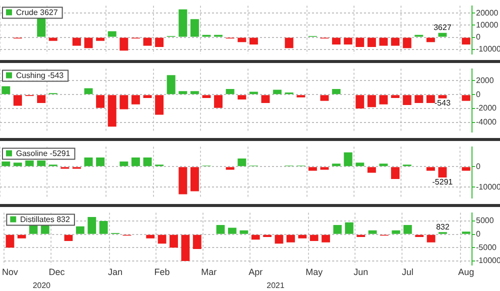  Describe the element at coordinates (443, 227) in the screenshot. I see `data-label: 832` at that location.